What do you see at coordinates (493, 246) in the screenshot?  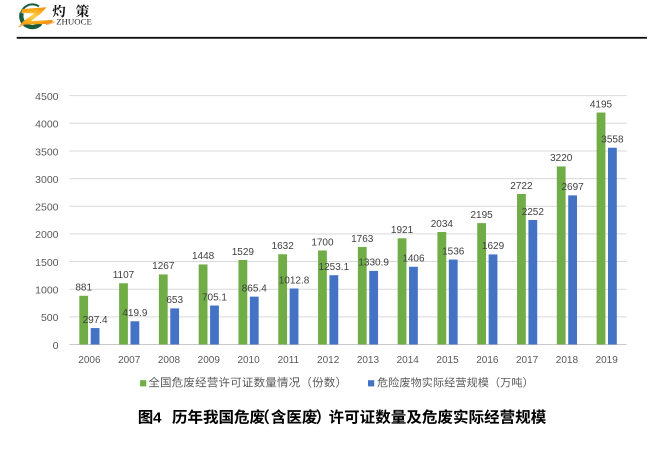 I see `svg-text: 1629` at bounding box center [493, 246].